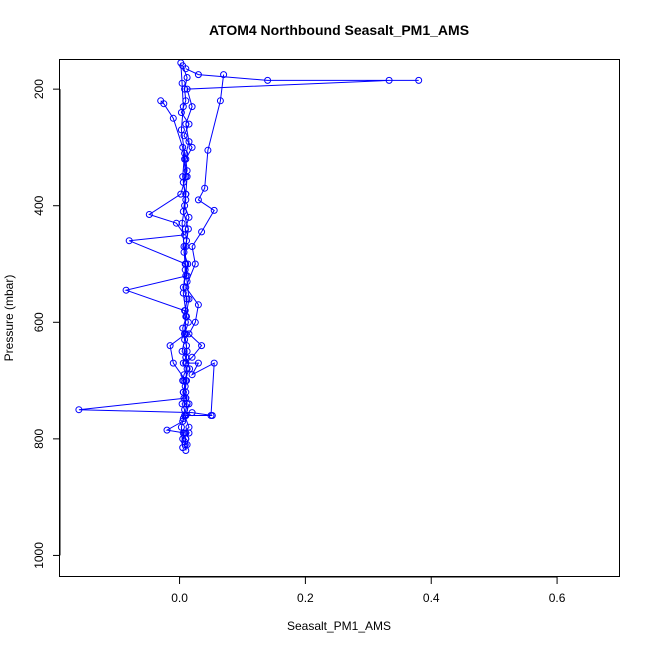 Image resolution: width=650 pixels, height=650 pixels. I want to click on y-tick-label: 200, so click(39, 89).